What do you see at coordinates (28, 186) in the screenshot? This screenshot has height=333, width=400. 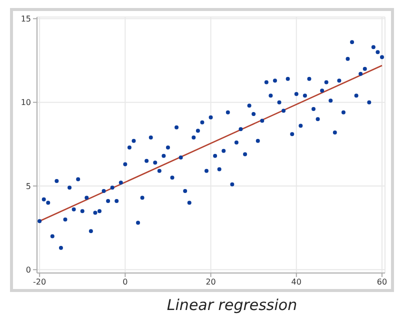 I see `y-tick-label: 5` at bounding box center [28, 186].